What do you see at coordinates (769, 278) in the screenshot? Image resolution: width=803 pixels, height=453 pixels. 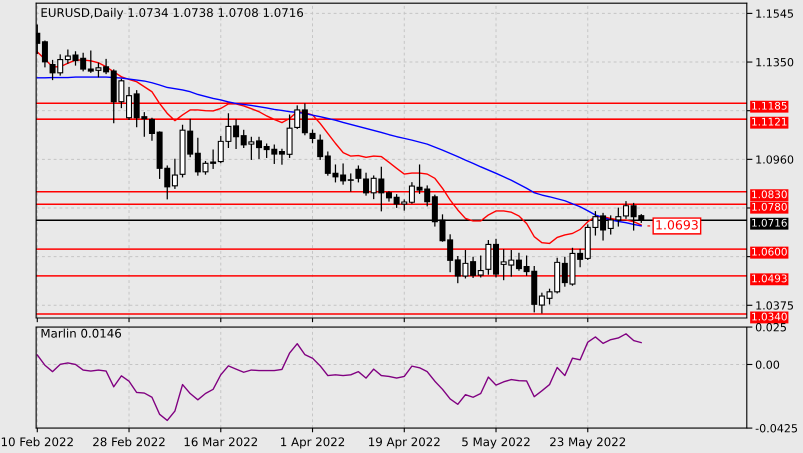 I see `ref-line-label: 1.0493` at bounding box center [769, 278].